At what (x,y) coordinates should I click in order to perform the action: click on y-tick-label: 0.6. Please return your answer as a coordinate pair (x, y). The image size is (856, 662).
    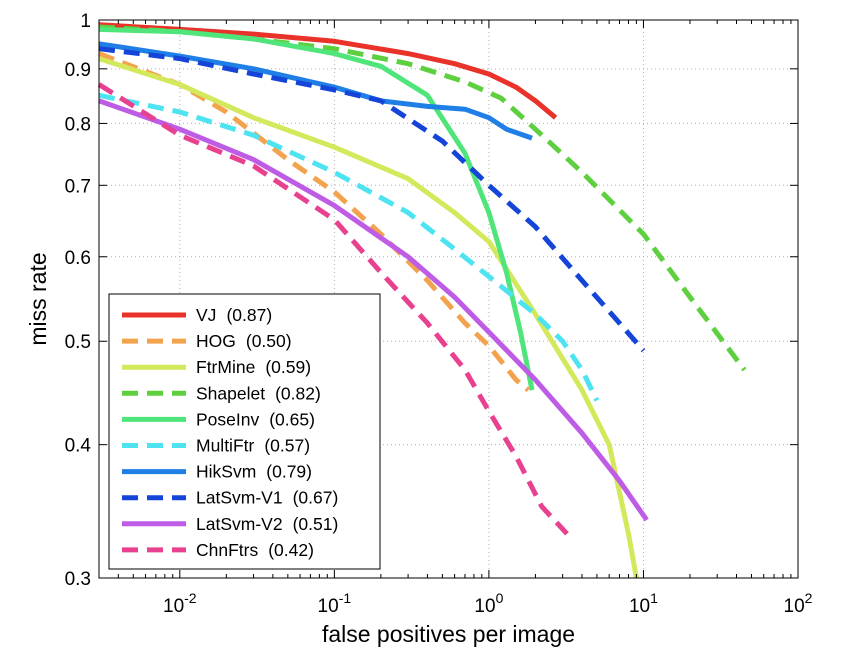
    Looking at the image, I should click on (78, 258).